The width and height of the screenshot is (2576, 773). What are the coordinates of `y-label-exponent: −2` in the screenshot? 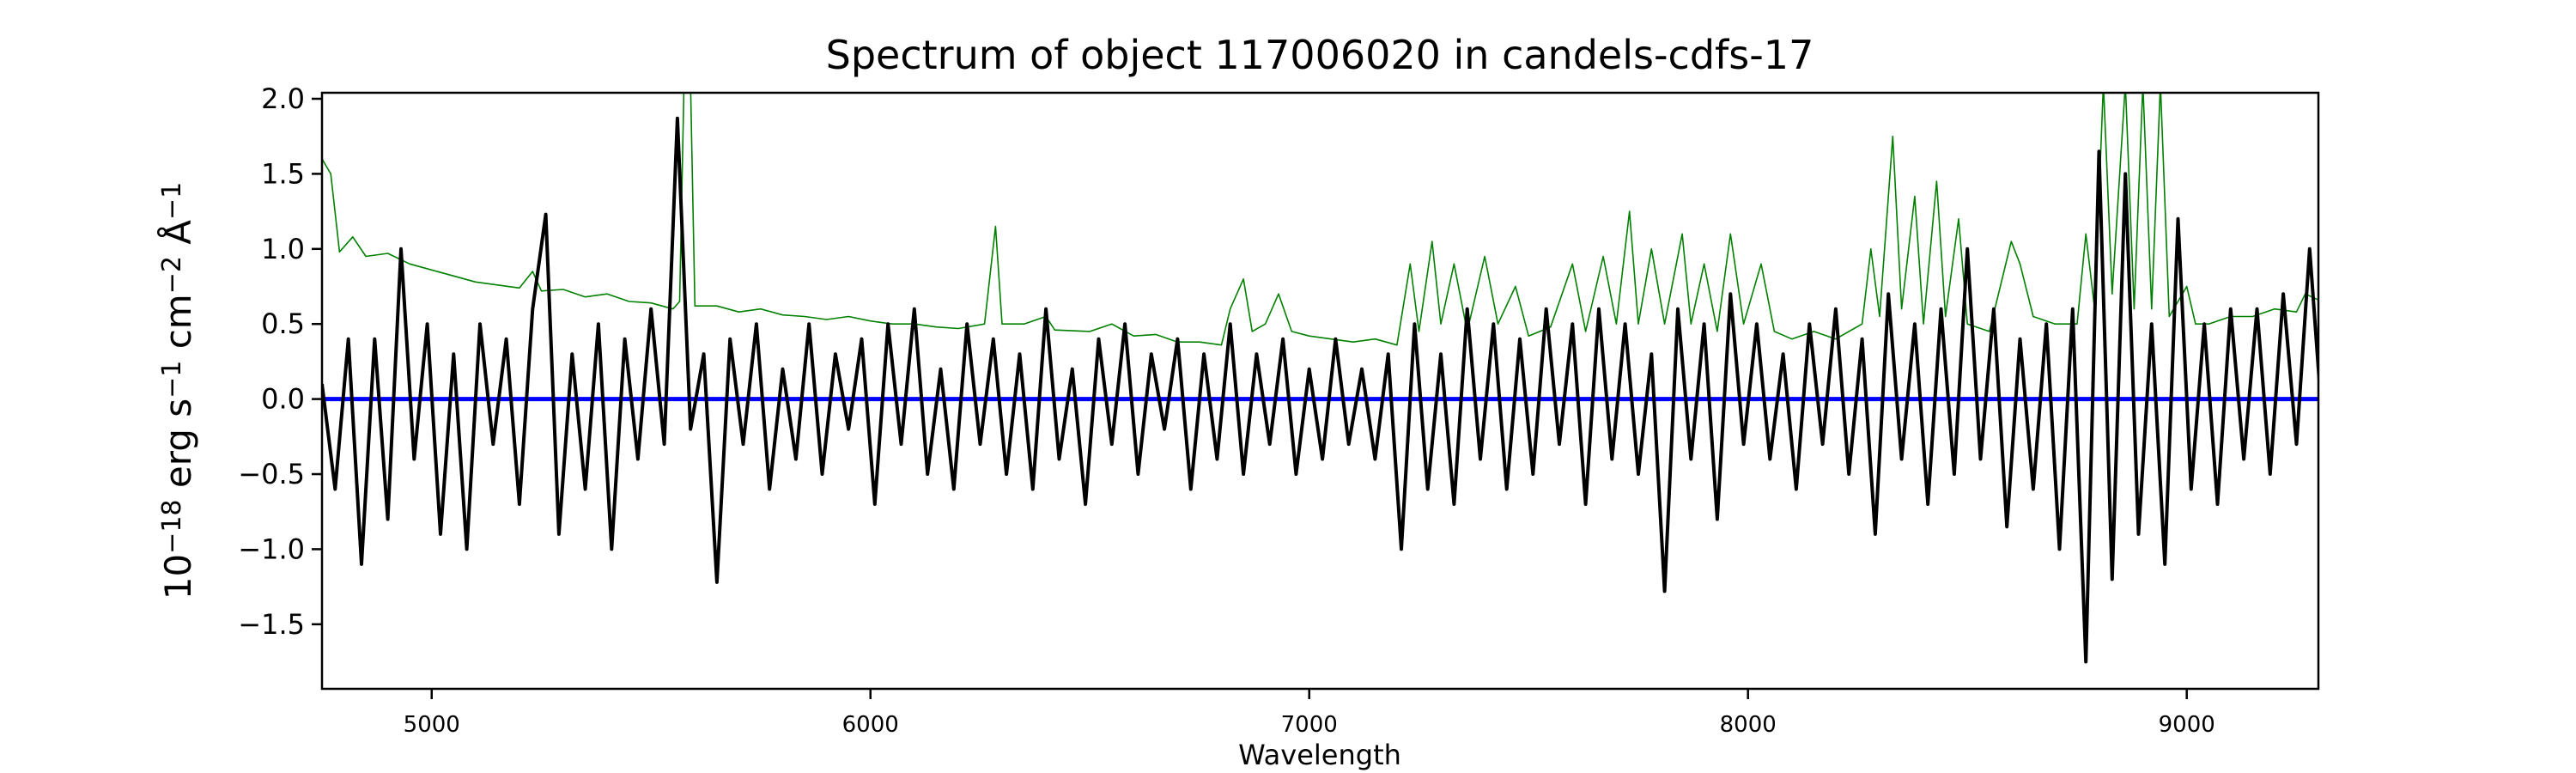 It's located at (172, 275).